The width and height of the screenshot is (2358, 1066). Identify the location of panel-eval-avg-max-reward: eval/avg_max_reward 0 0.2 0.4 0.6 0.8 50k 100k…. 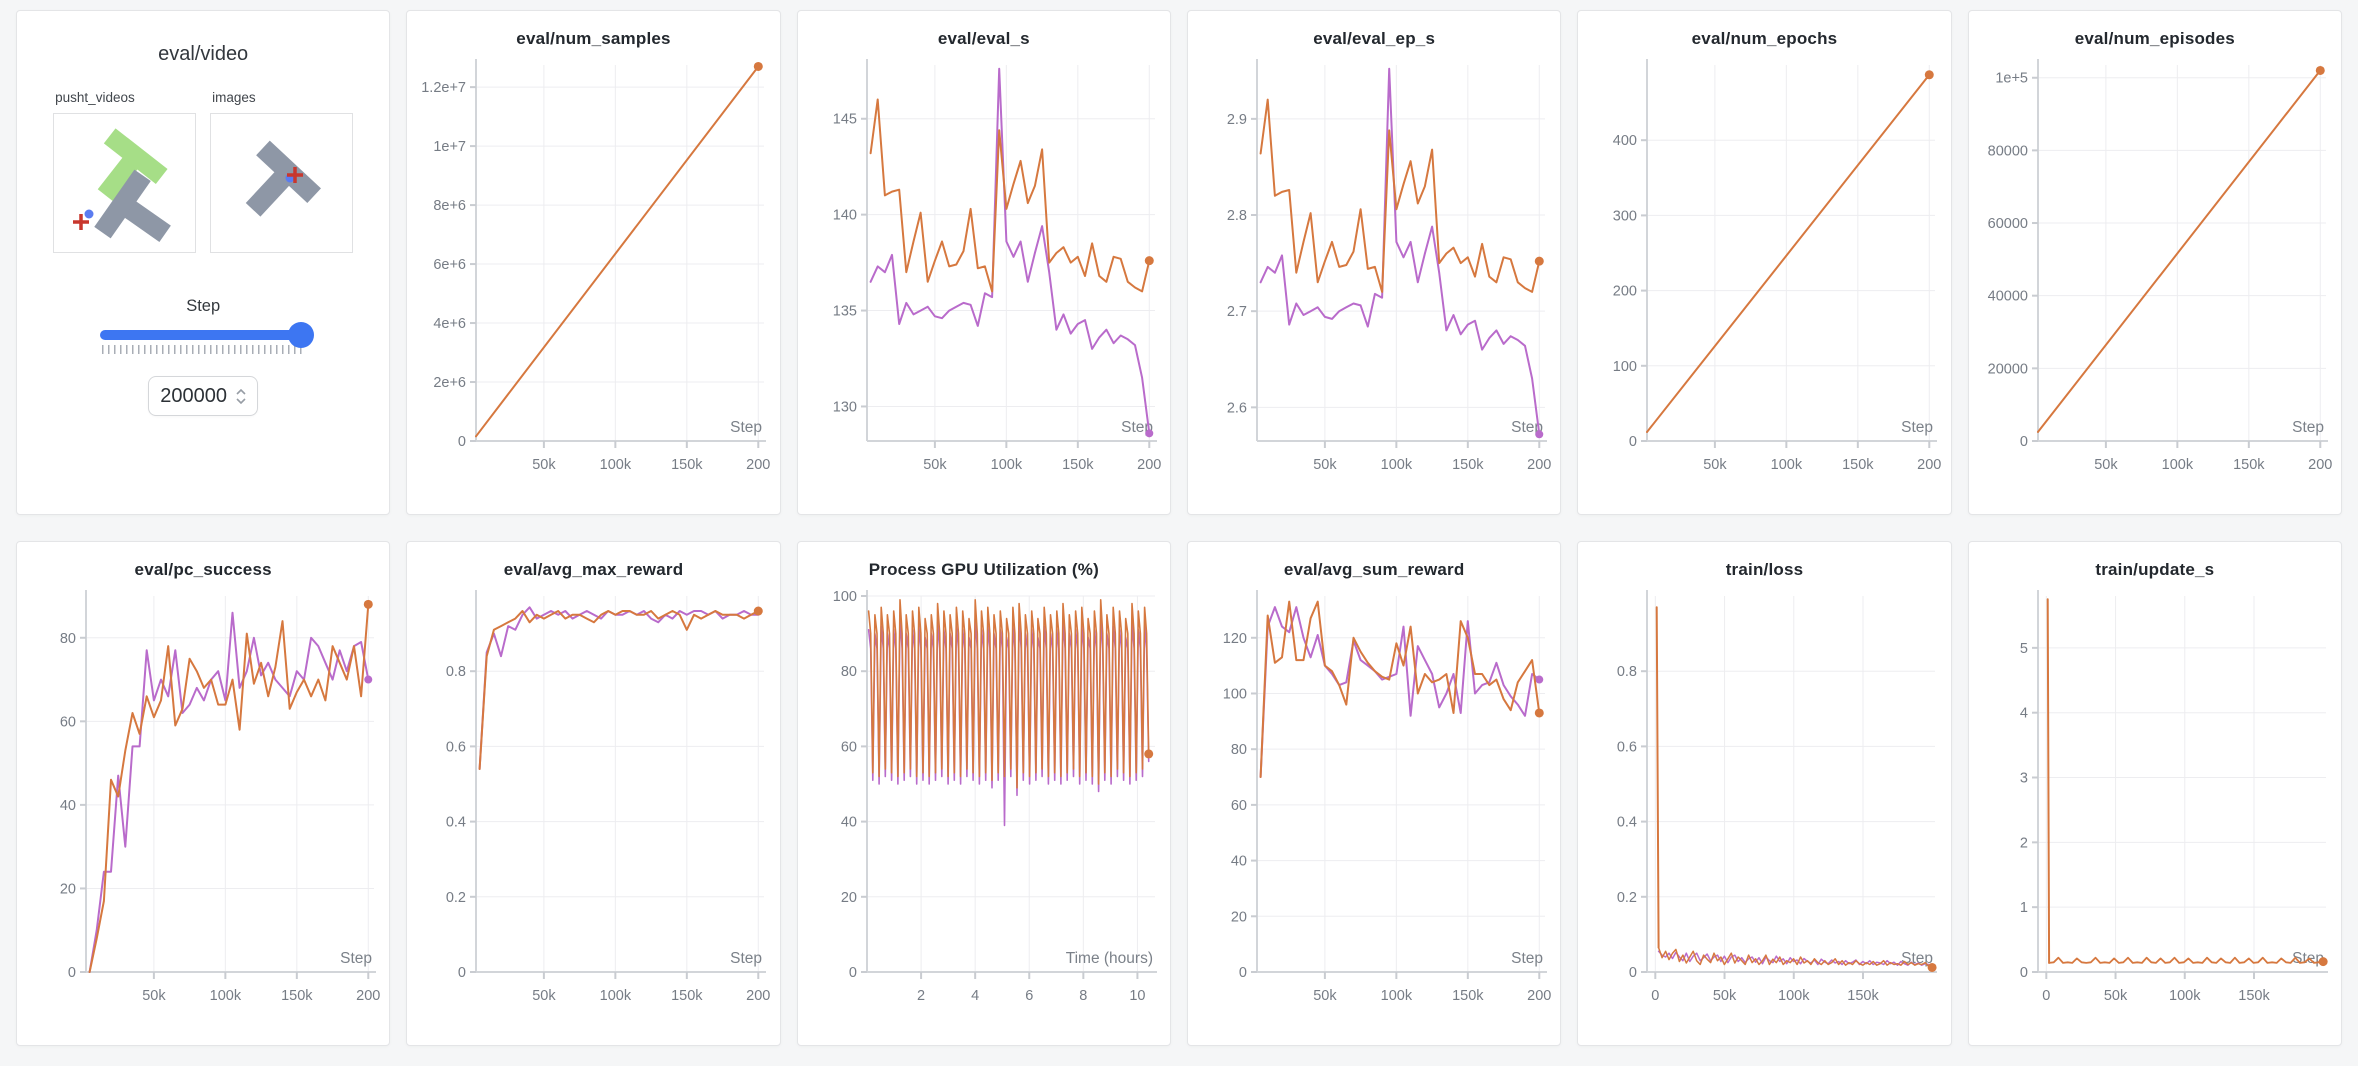
(593, 793).